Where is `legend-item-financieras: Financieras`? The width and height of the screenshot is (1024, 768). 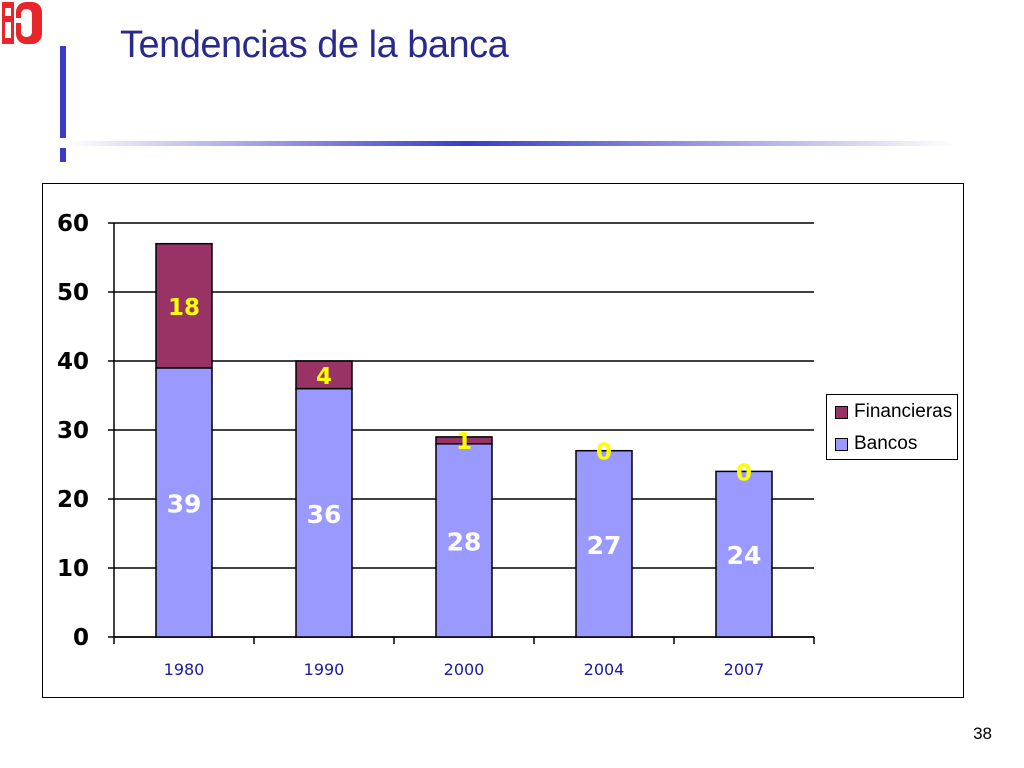
legend-item-financieras: Financieras is located at coordinates (893, 412).